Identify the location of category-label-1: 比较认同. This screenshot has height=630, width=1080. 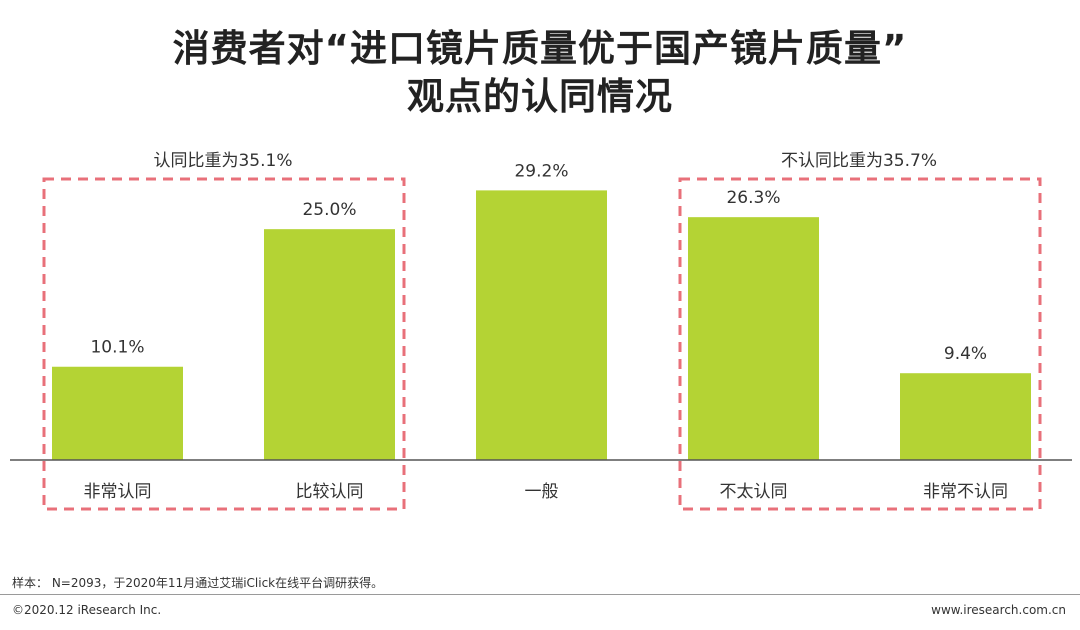
(330, 492).